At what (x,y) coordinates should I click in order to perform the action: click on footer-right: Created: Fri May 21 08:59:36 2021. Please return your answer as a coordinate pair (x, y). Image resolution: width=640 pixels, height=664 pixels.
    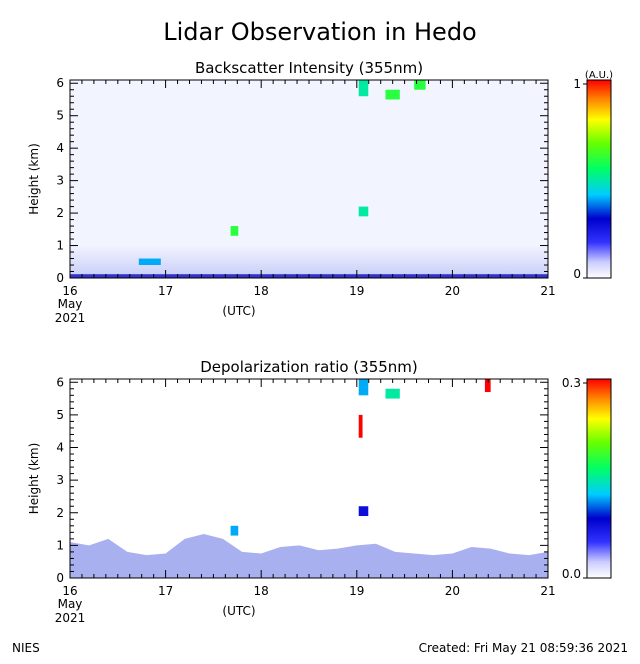
    Looking at the image, I should click on (523, 648).